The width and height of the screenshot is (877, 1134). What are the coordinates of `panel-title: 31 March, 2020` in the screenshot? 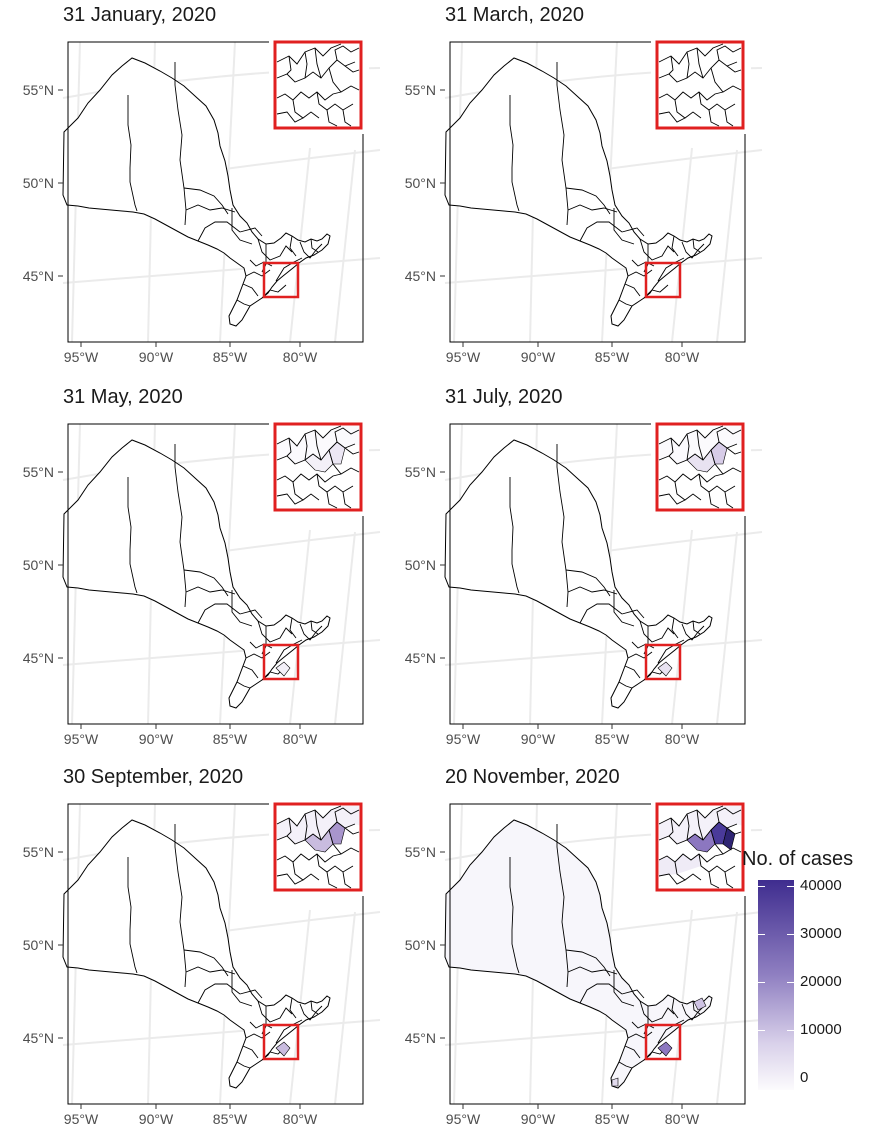 It's located at (514, 15).